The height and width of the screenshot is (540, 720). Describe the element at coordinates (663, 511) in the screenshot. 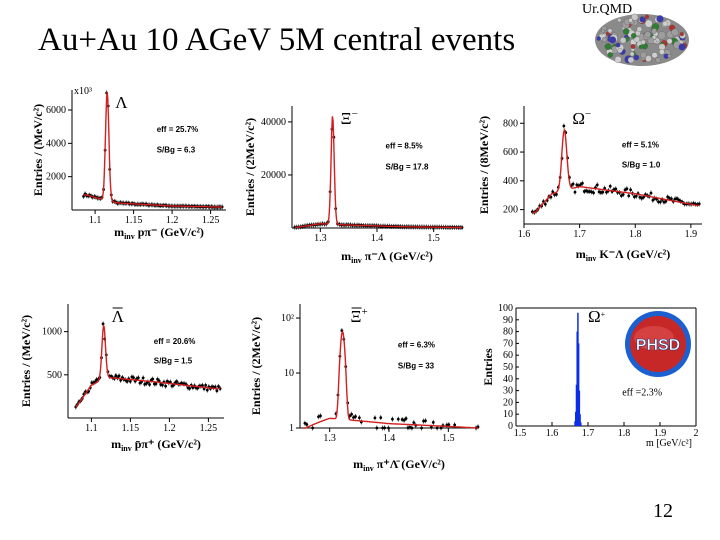

I see `page-number: 12` at that location.